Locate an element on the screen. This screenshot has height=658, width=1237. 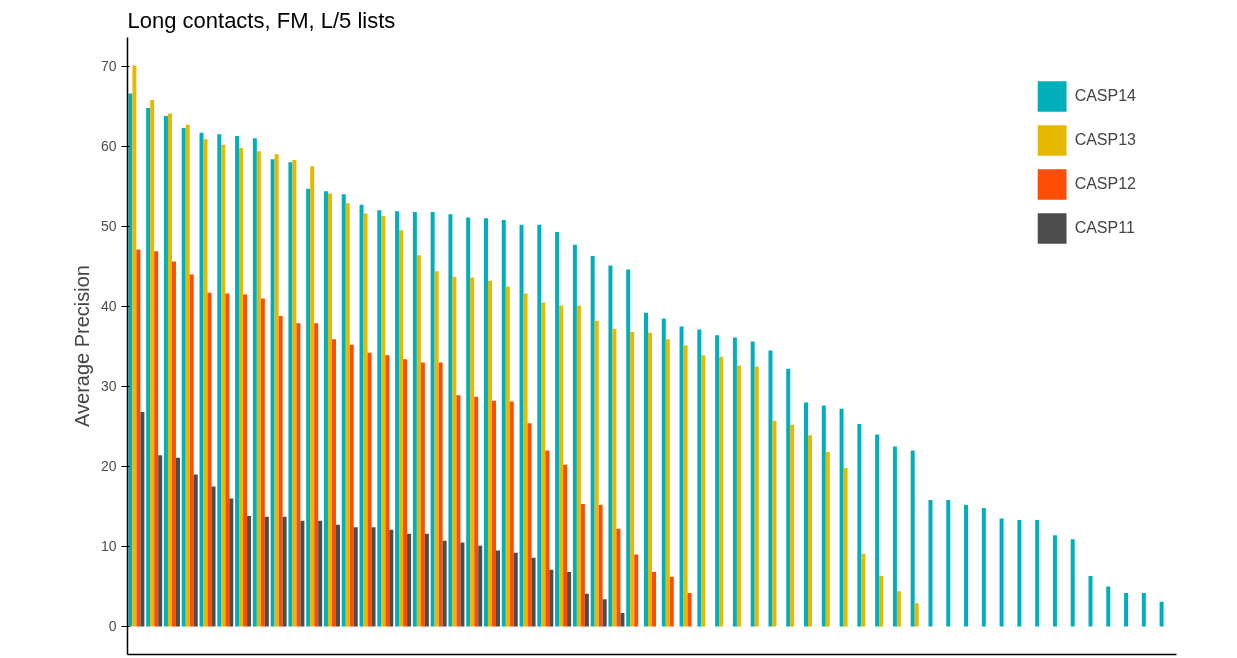
y-axis-title: Average Precision is located at coordinates (81, 346).